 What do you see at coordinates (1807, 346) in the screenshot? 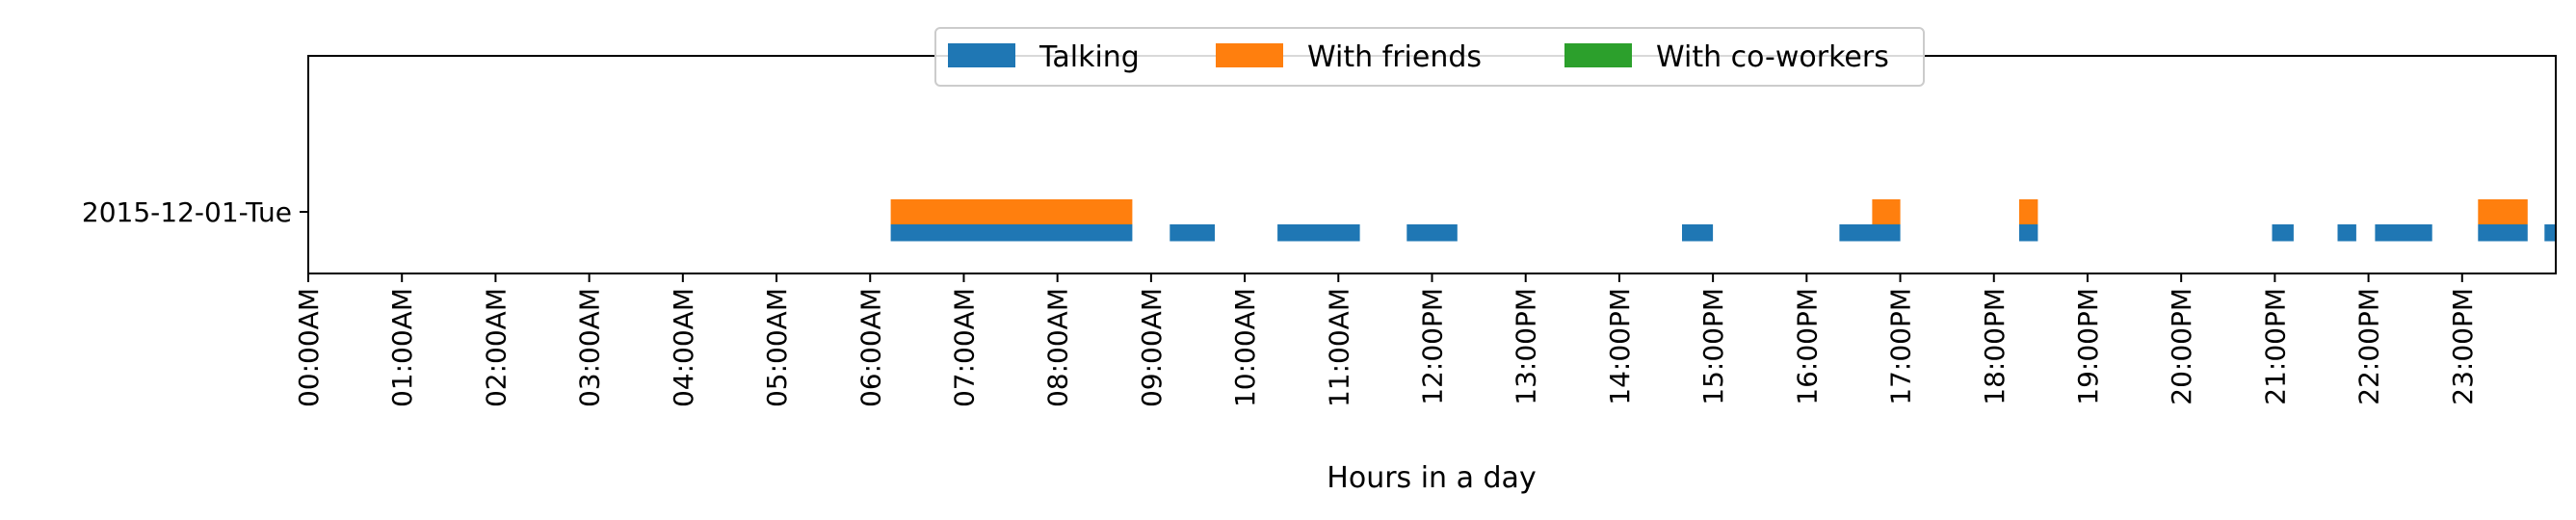
I see `x-tick-label: 16:00PM` at bounding box center [1807, 346].